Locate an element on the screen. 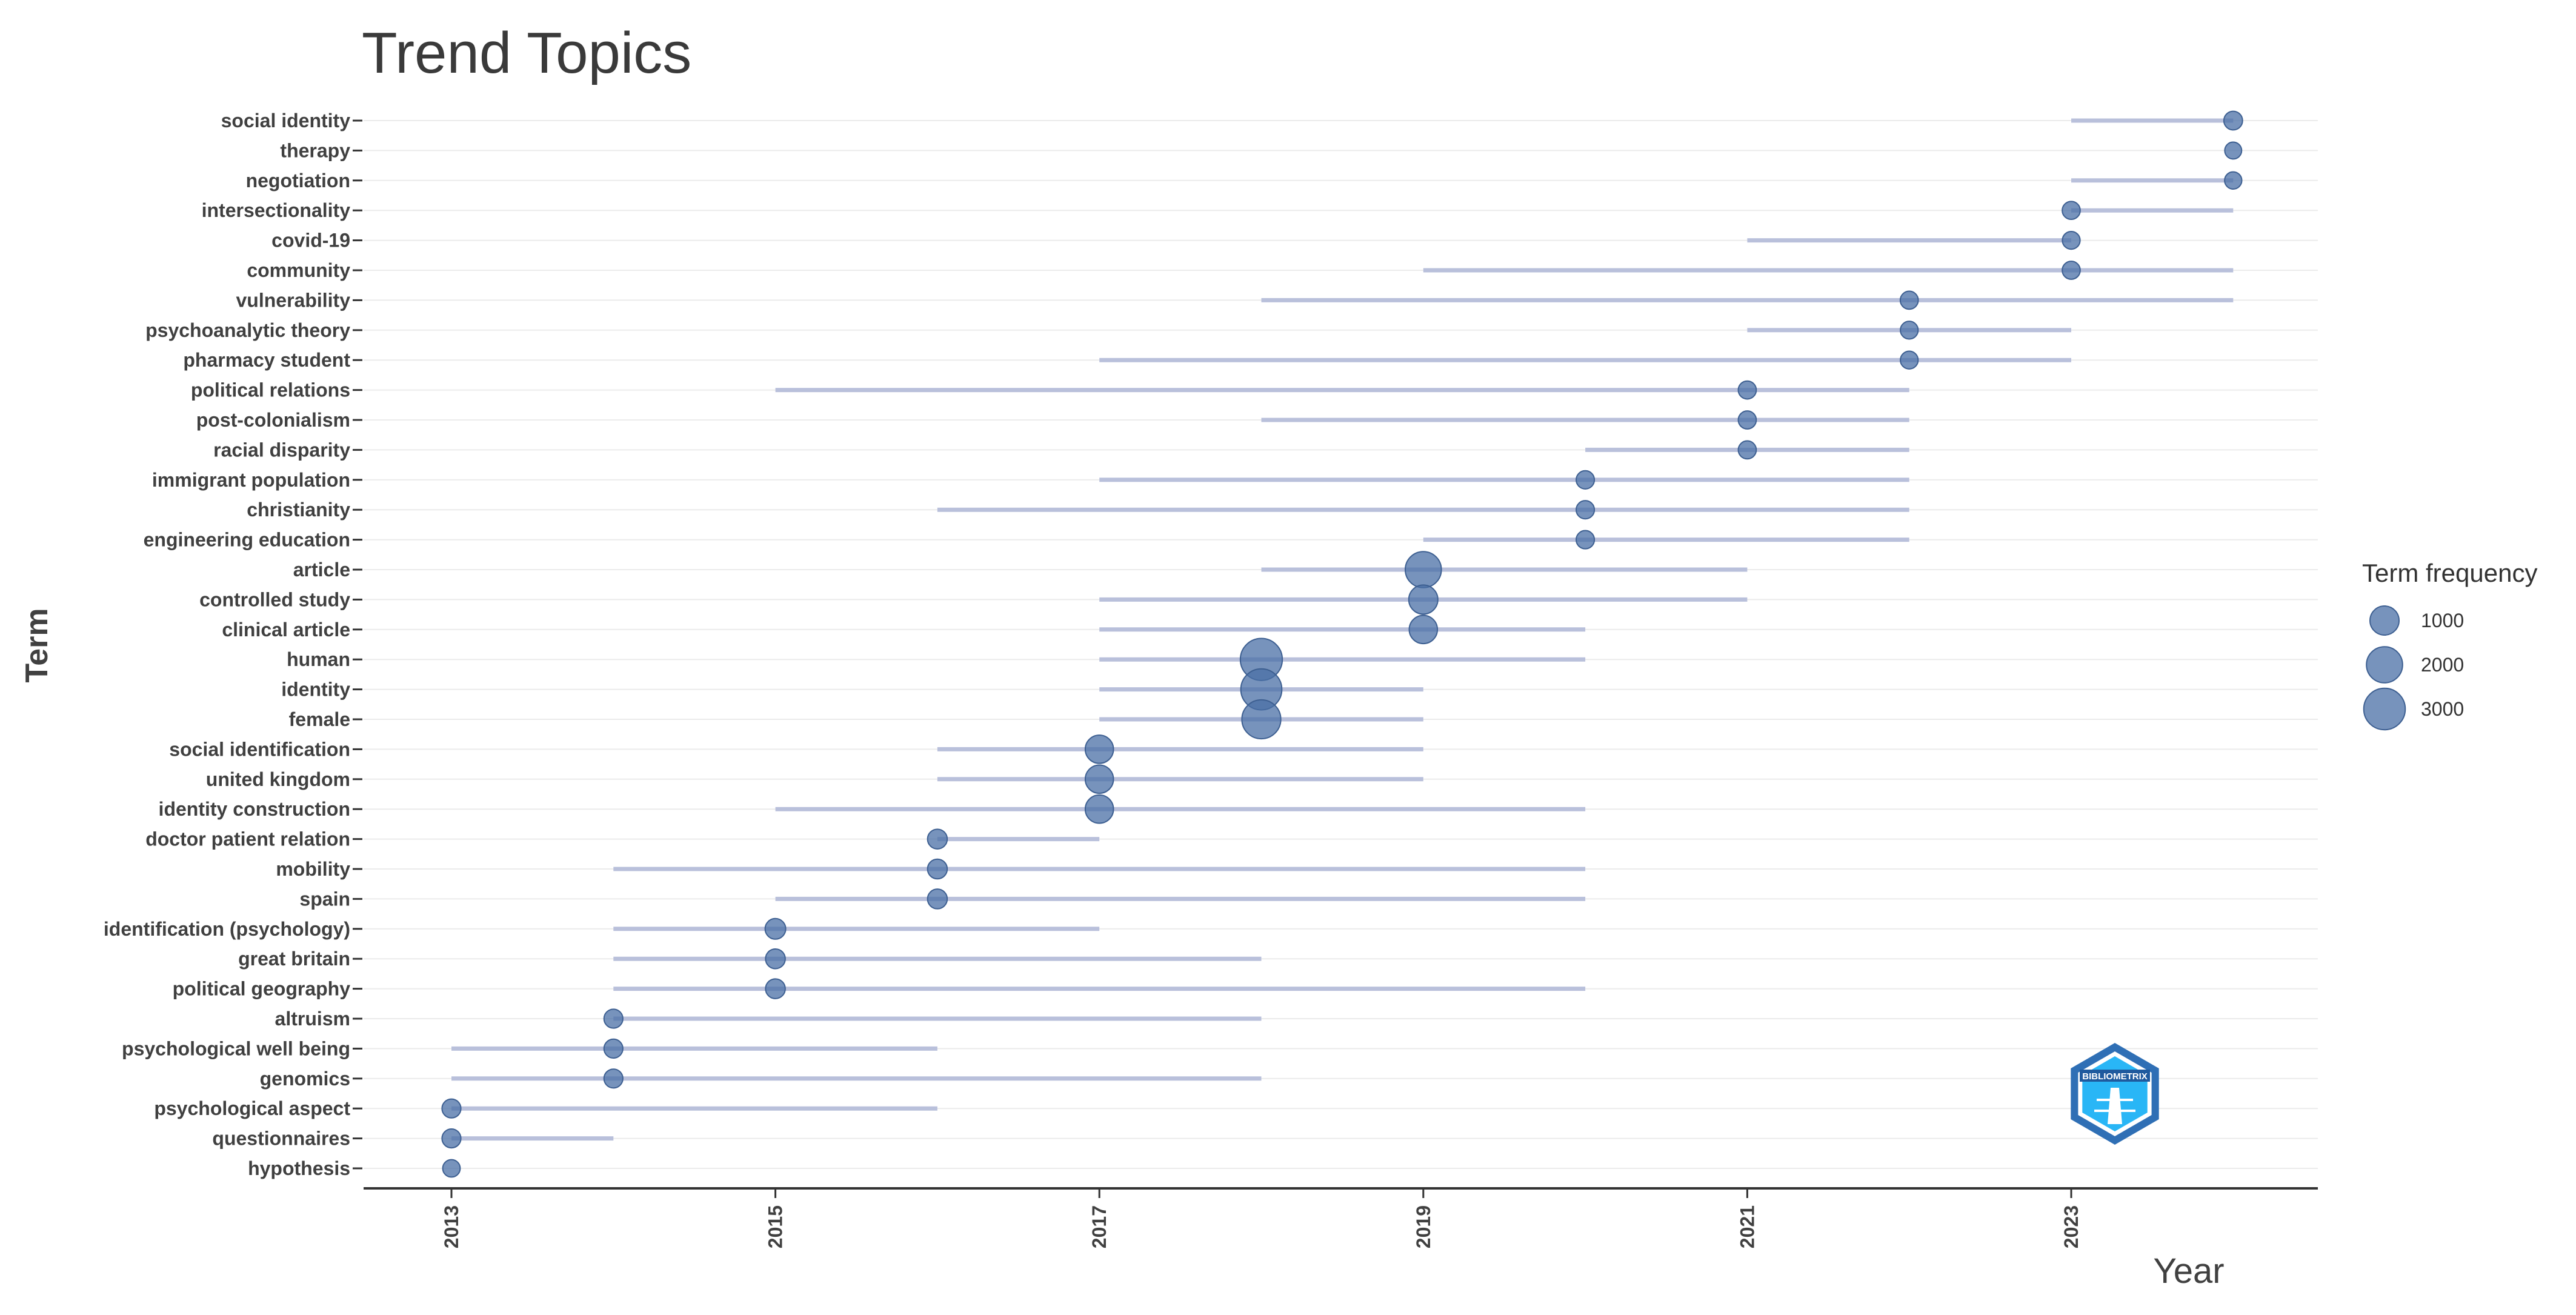  logo-text: BIBLIOMETRIX is located at coordinates (2115, 1076).